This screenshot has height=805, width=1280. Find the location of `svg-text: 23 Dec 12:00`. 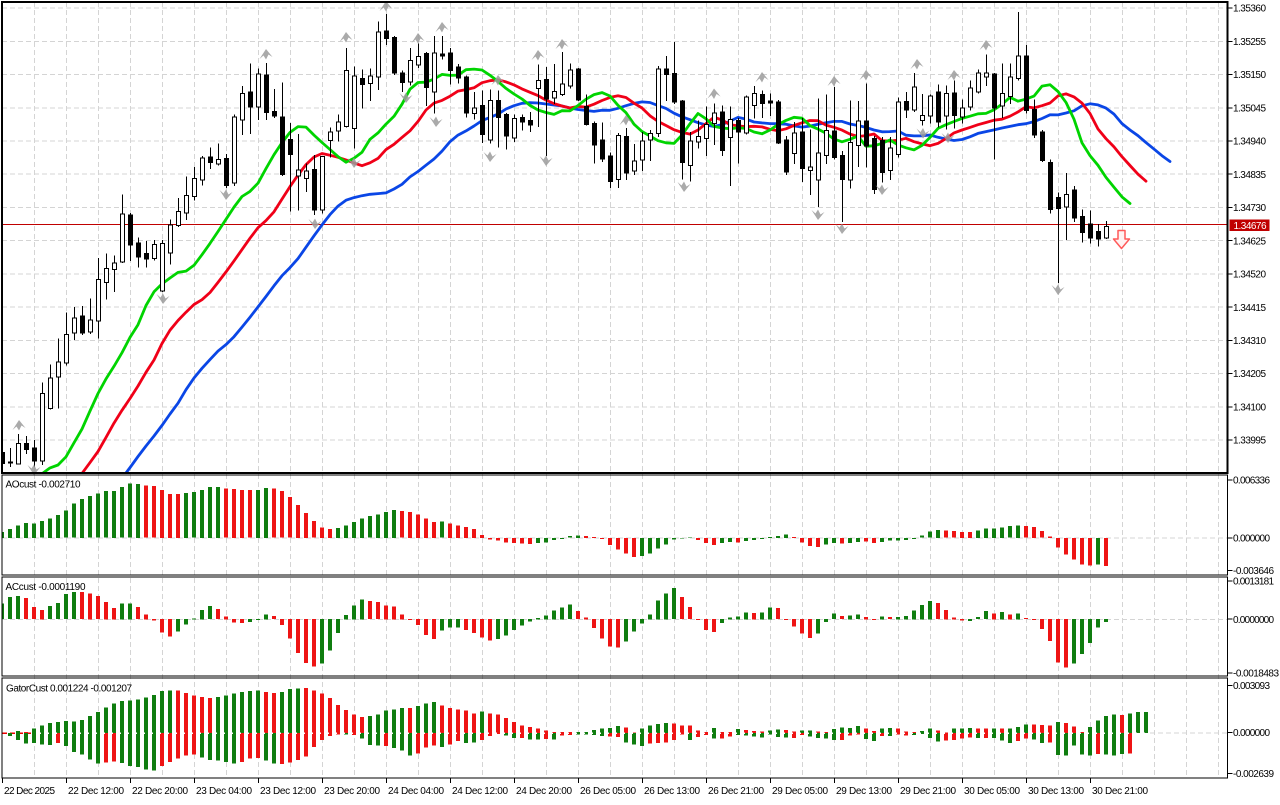

svg-text: 23 Dec 12:00 is located at coordinates (288, 791).